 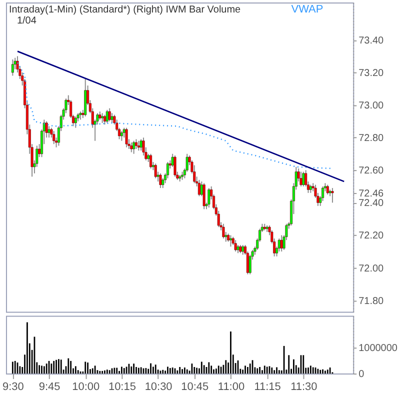 I want to click on y-tick-label: 73.40, so click(x=371, y=40).